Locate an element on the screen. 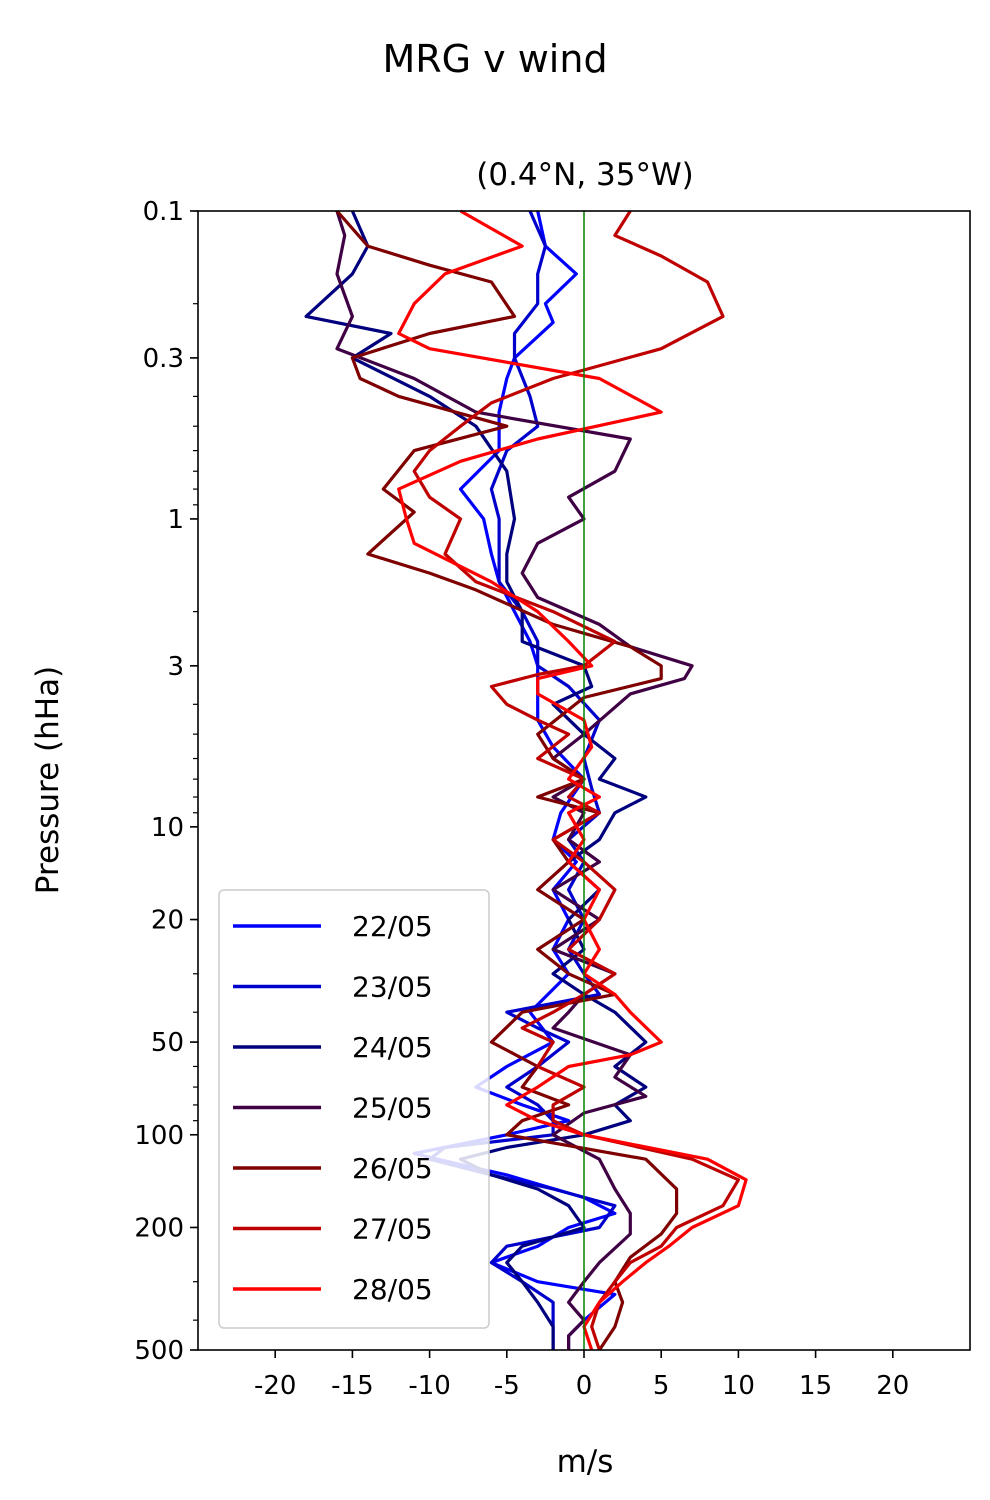 The image size is (990, 1500). y-tick-label: 0.1 is located at coordinates (163, 212).